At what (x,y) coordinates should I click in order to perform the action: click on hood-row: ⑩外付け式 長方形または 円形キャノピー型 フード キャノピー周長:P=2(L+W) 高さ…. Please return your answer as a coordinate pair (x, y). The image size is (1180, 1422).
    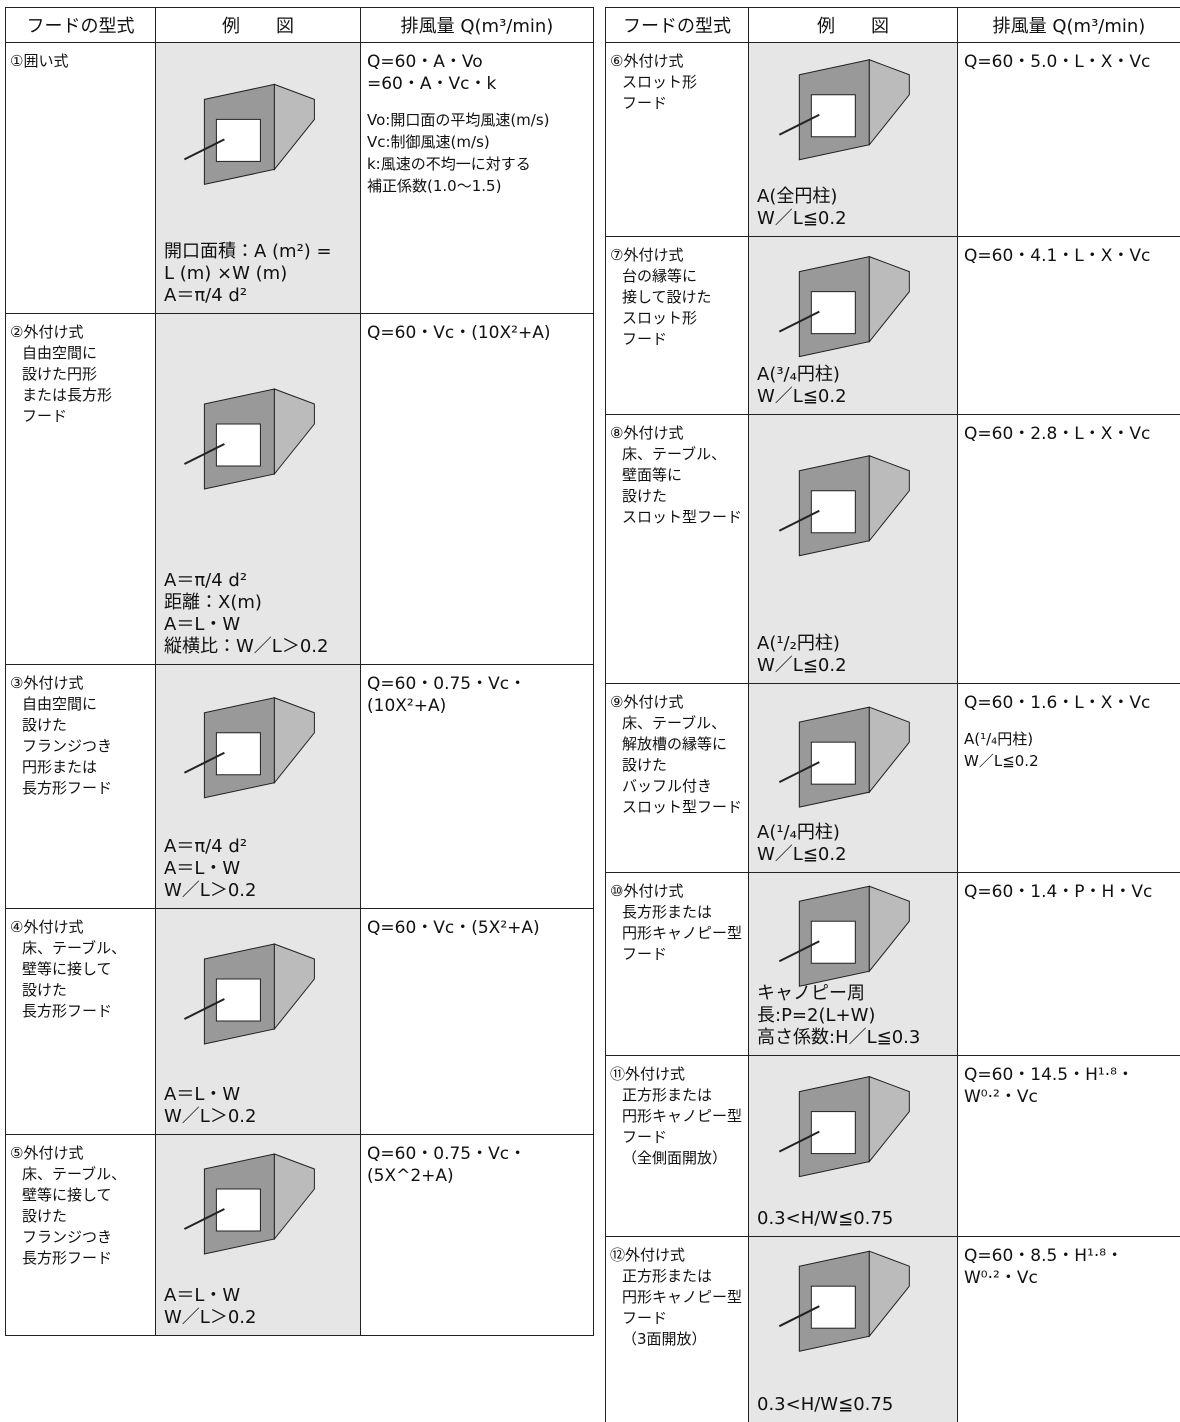
    Looking at the image, I should click on (892, 964).